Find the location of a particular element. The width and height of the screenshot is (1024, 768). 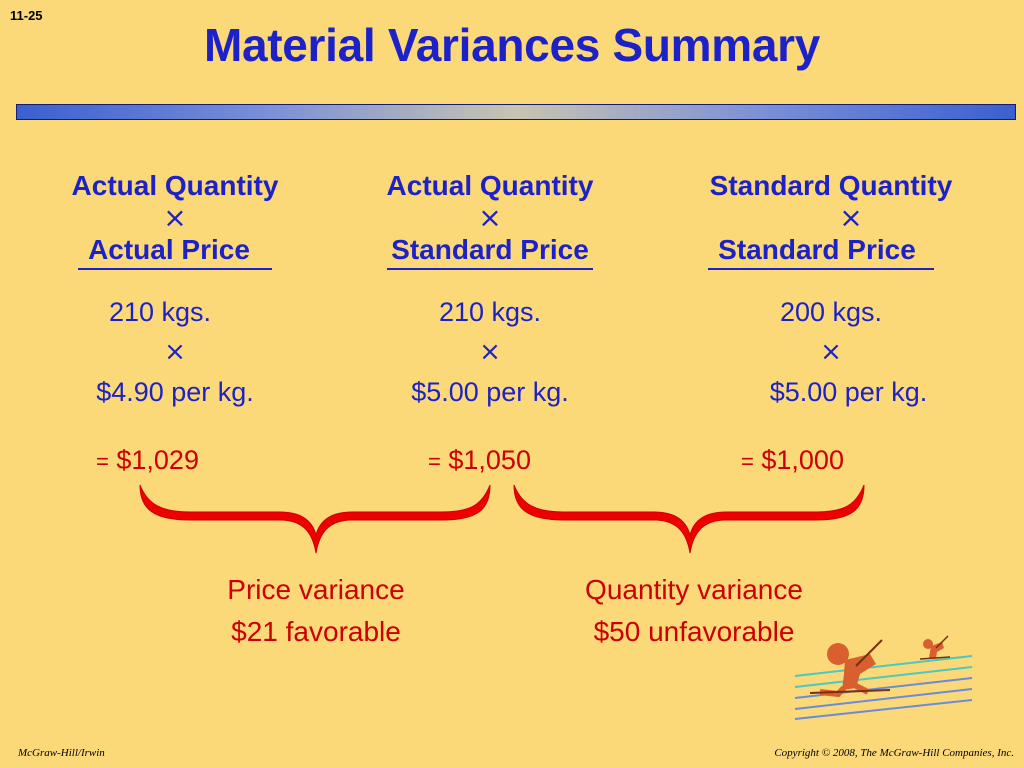

slide-number: 11-25 is located at coordinates (26, 15).